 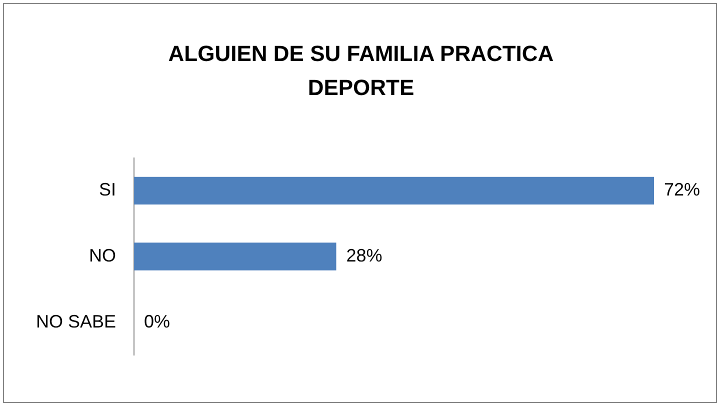 I want to click on data-label: 28%, so click(x=364, y=255).